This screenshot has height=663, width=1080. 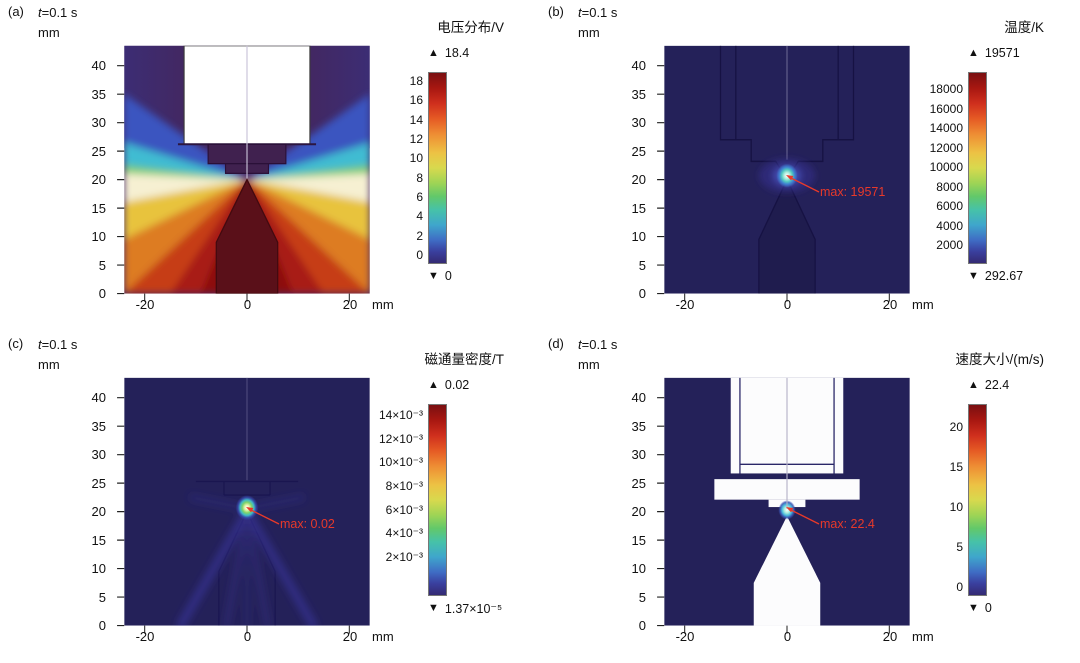 I want to click on colorbar-min: ▼ 1.37×10⁻⁵, so click(x=466, y=608).